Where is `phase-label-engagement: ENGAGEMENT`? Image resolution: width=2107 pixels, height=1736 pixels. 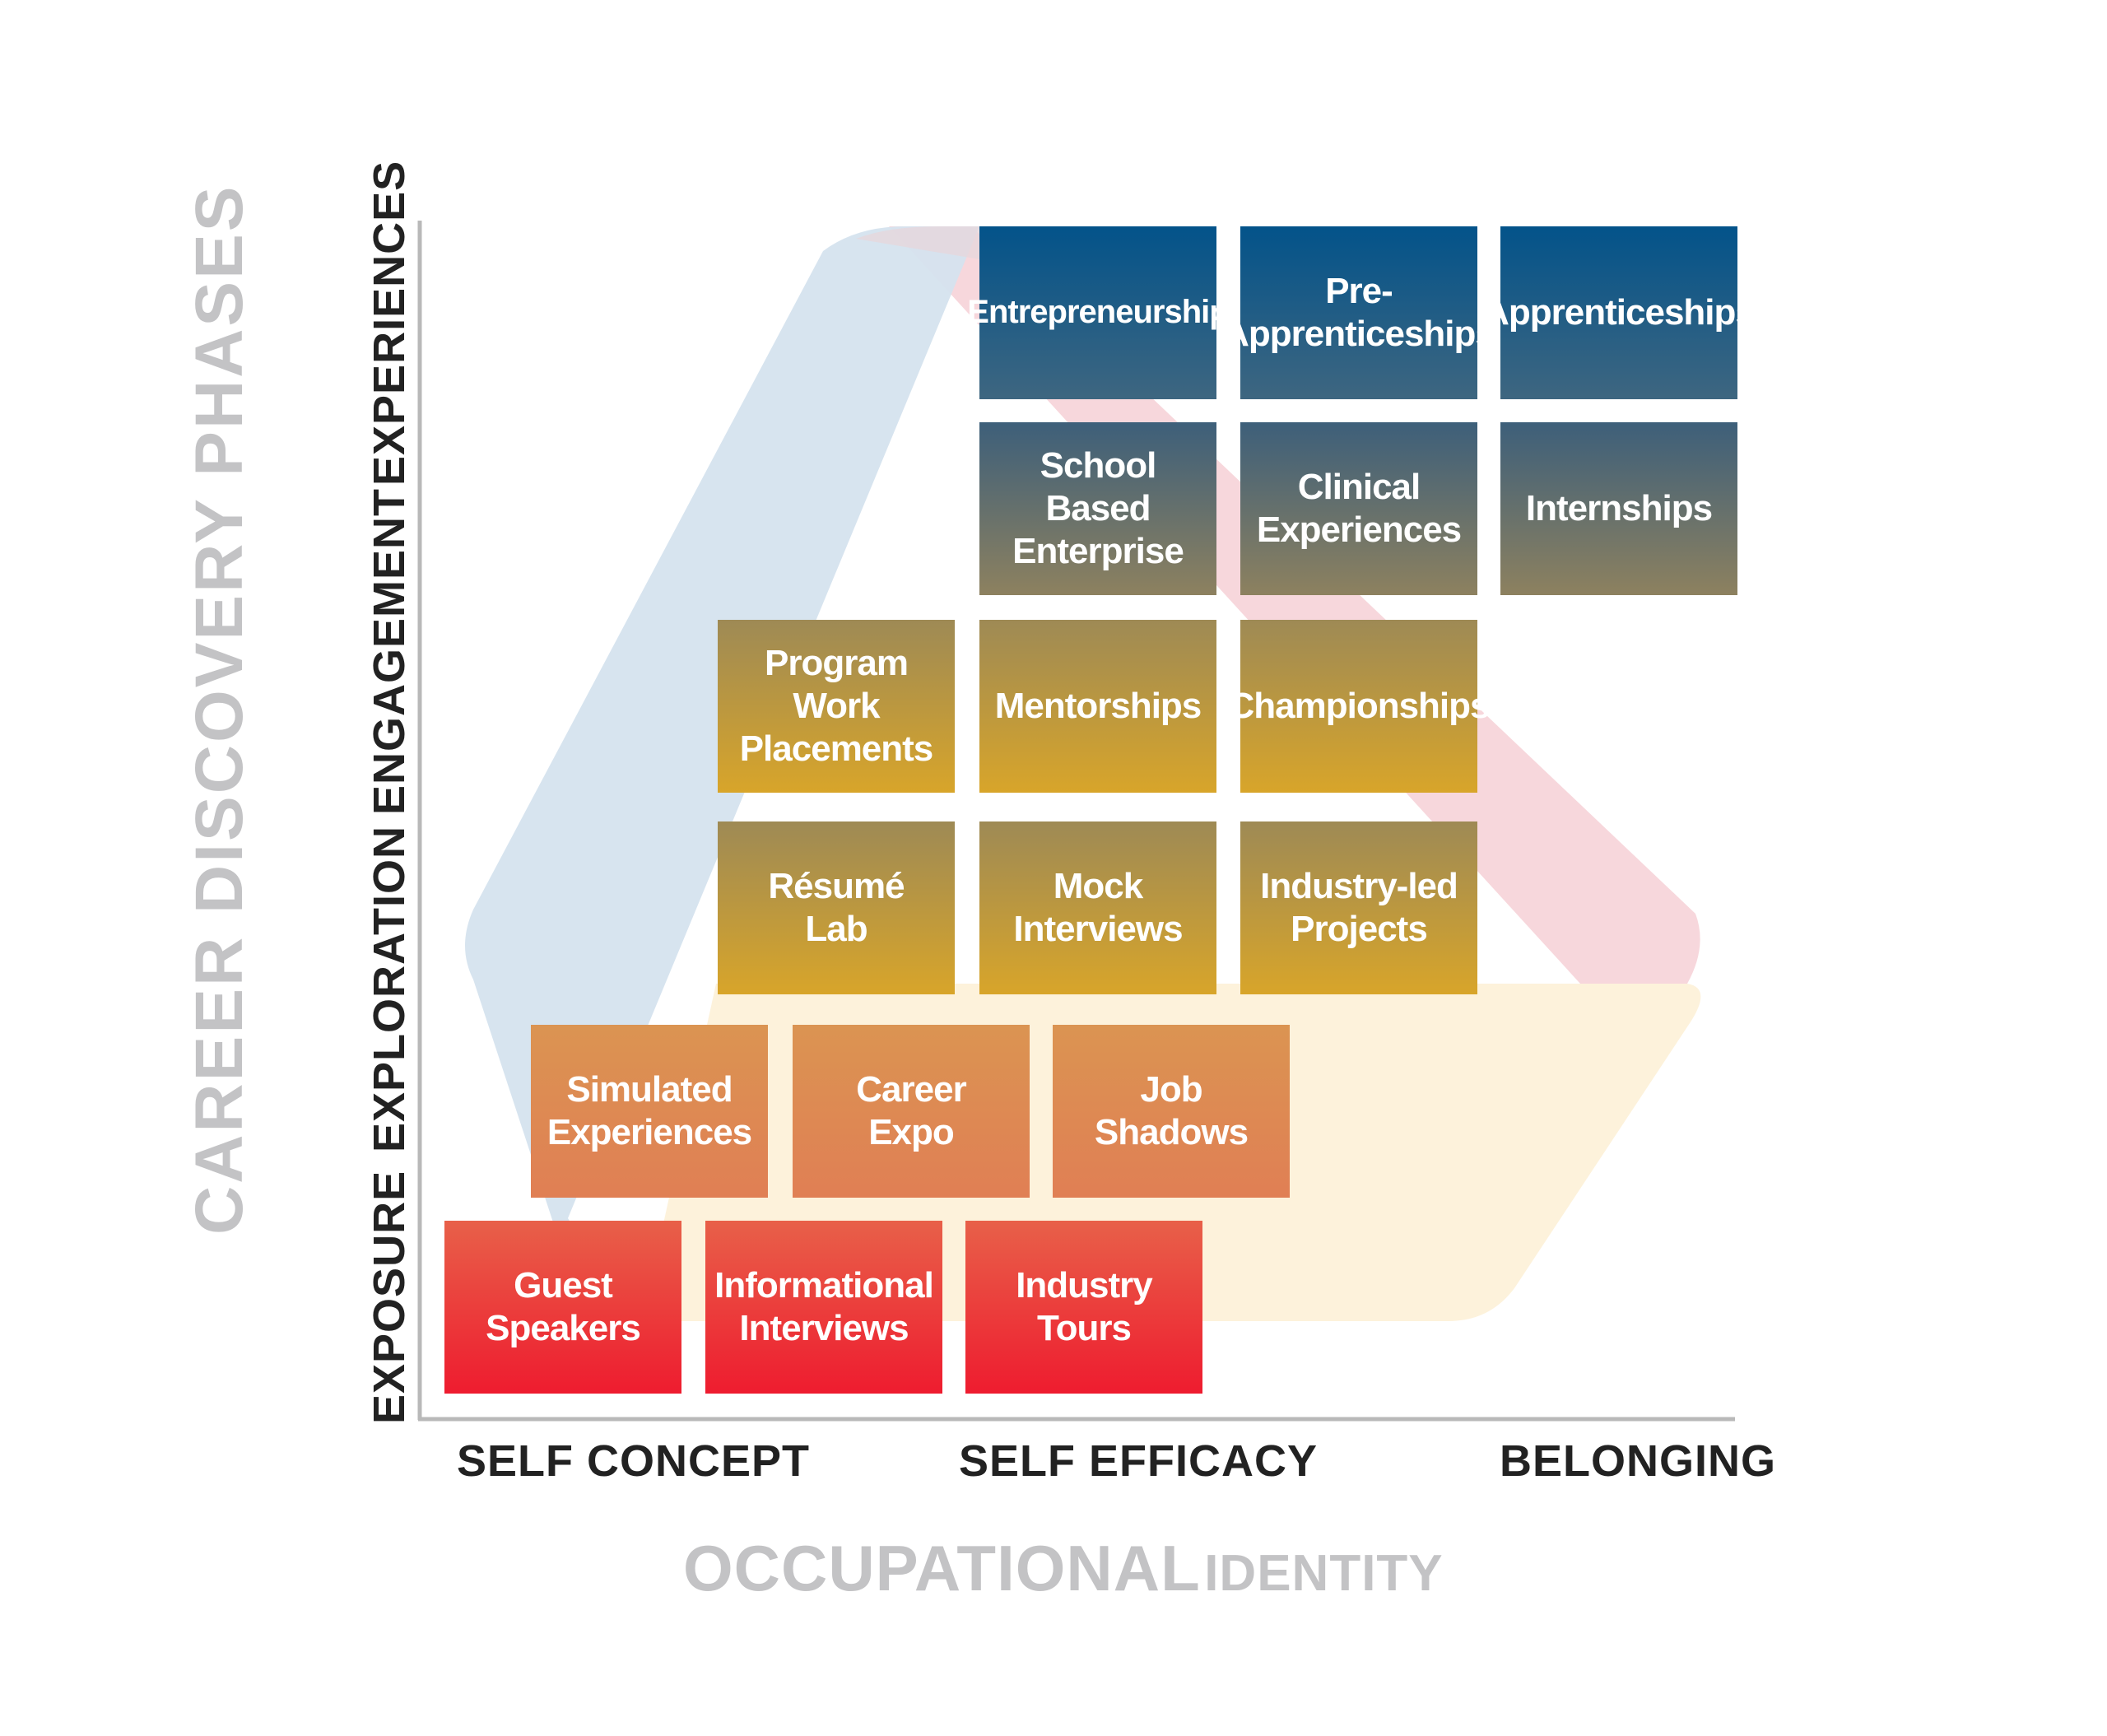
phase-label-engagement: ENGAGEMENT is located at coordinates (389, 651).